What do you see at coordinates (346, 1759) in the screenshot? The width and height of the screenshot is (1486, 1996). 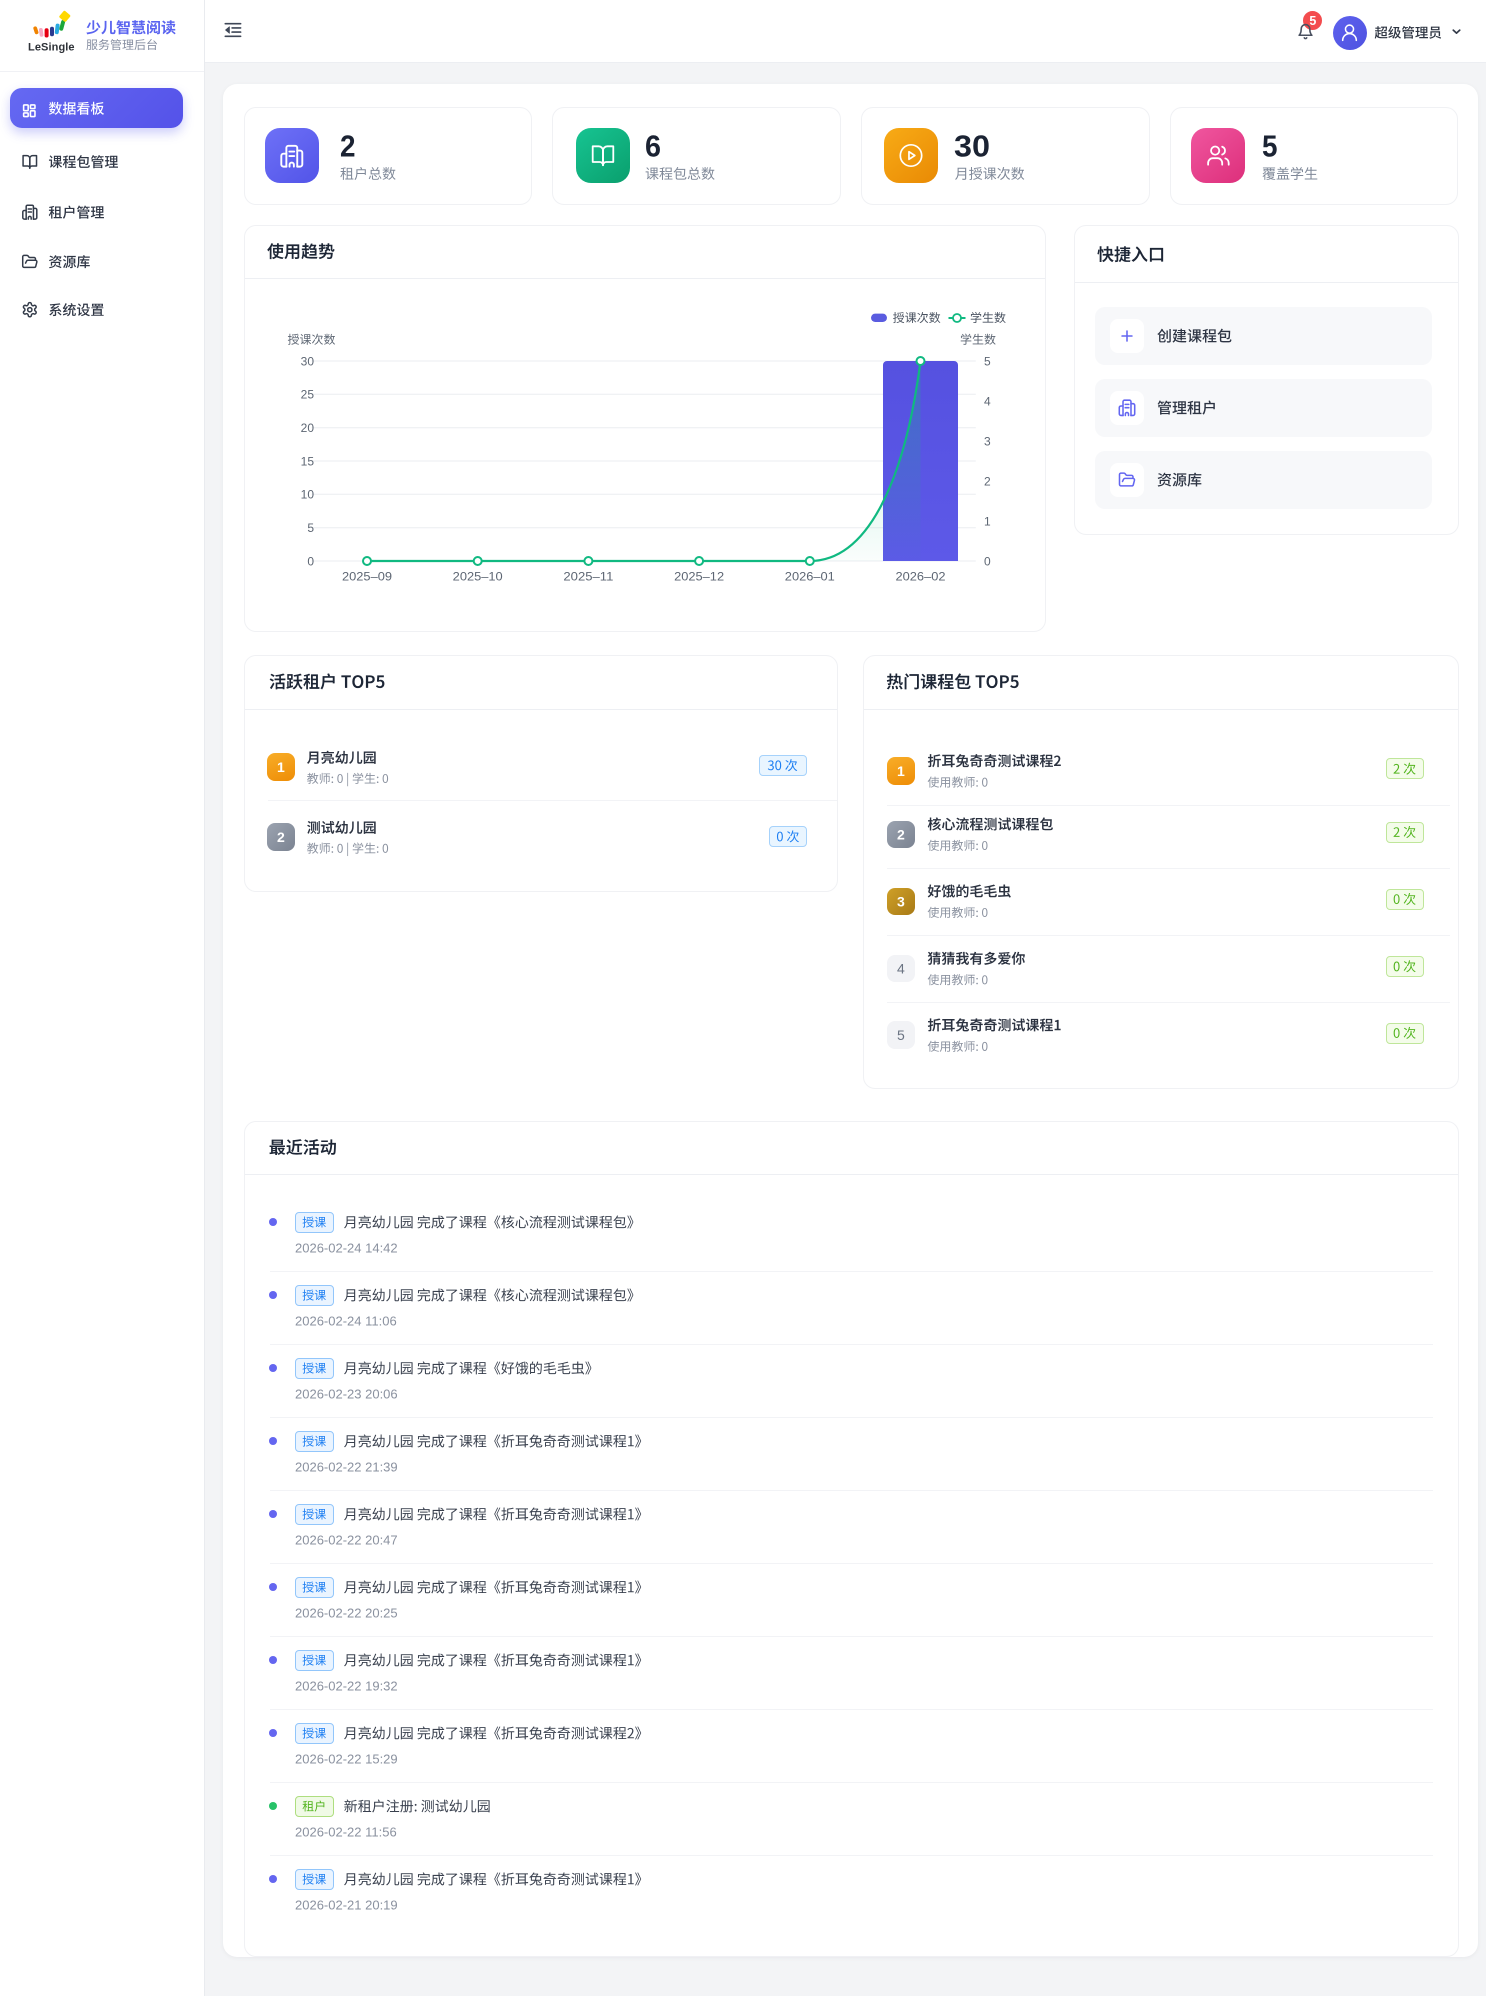 I see `svg-text: 2026-02-22 15:29` at bounding box center [346, 1759].